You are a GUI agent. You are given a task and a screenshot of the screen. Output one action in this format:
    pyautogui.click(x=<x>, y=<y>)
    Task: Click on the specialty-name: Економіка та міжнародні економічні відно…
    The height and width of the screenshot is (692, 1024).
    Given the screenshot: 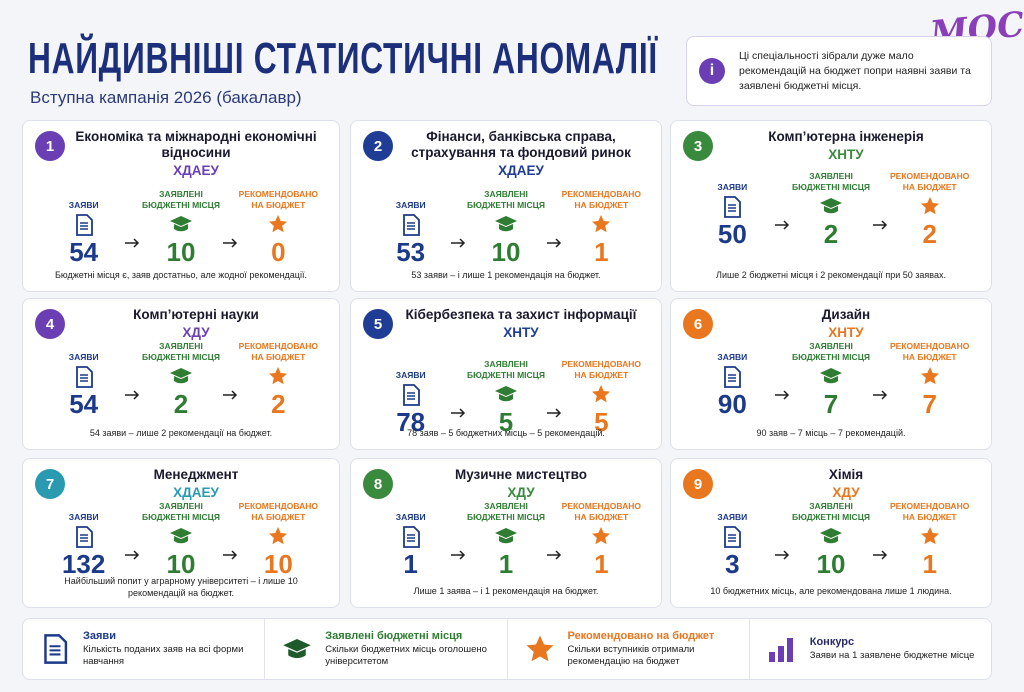 What is the action you would take?
    pyautogui.click(x=196, y=144)
    